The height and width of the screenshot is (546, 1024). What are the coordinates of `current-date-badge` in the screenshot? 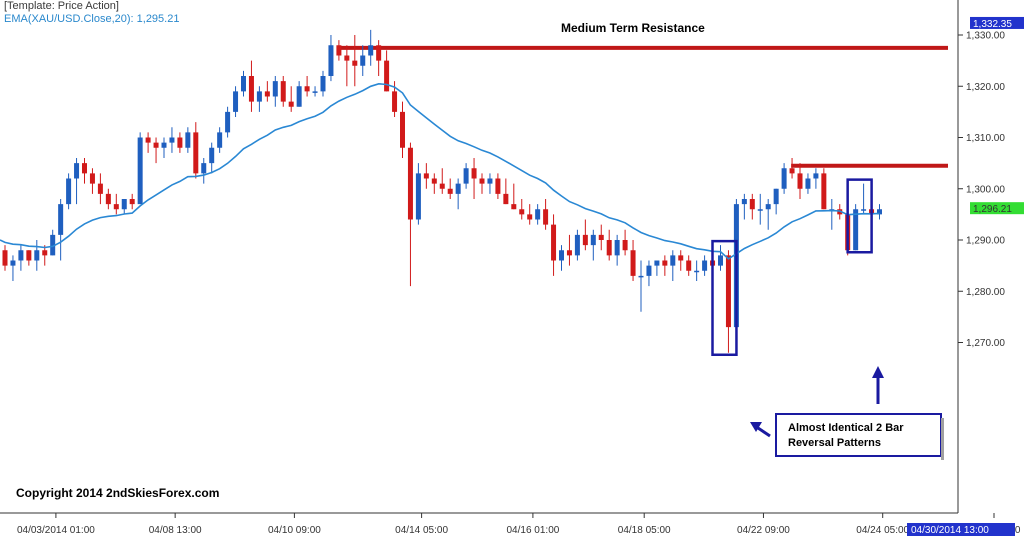 It's located at (961, 529).